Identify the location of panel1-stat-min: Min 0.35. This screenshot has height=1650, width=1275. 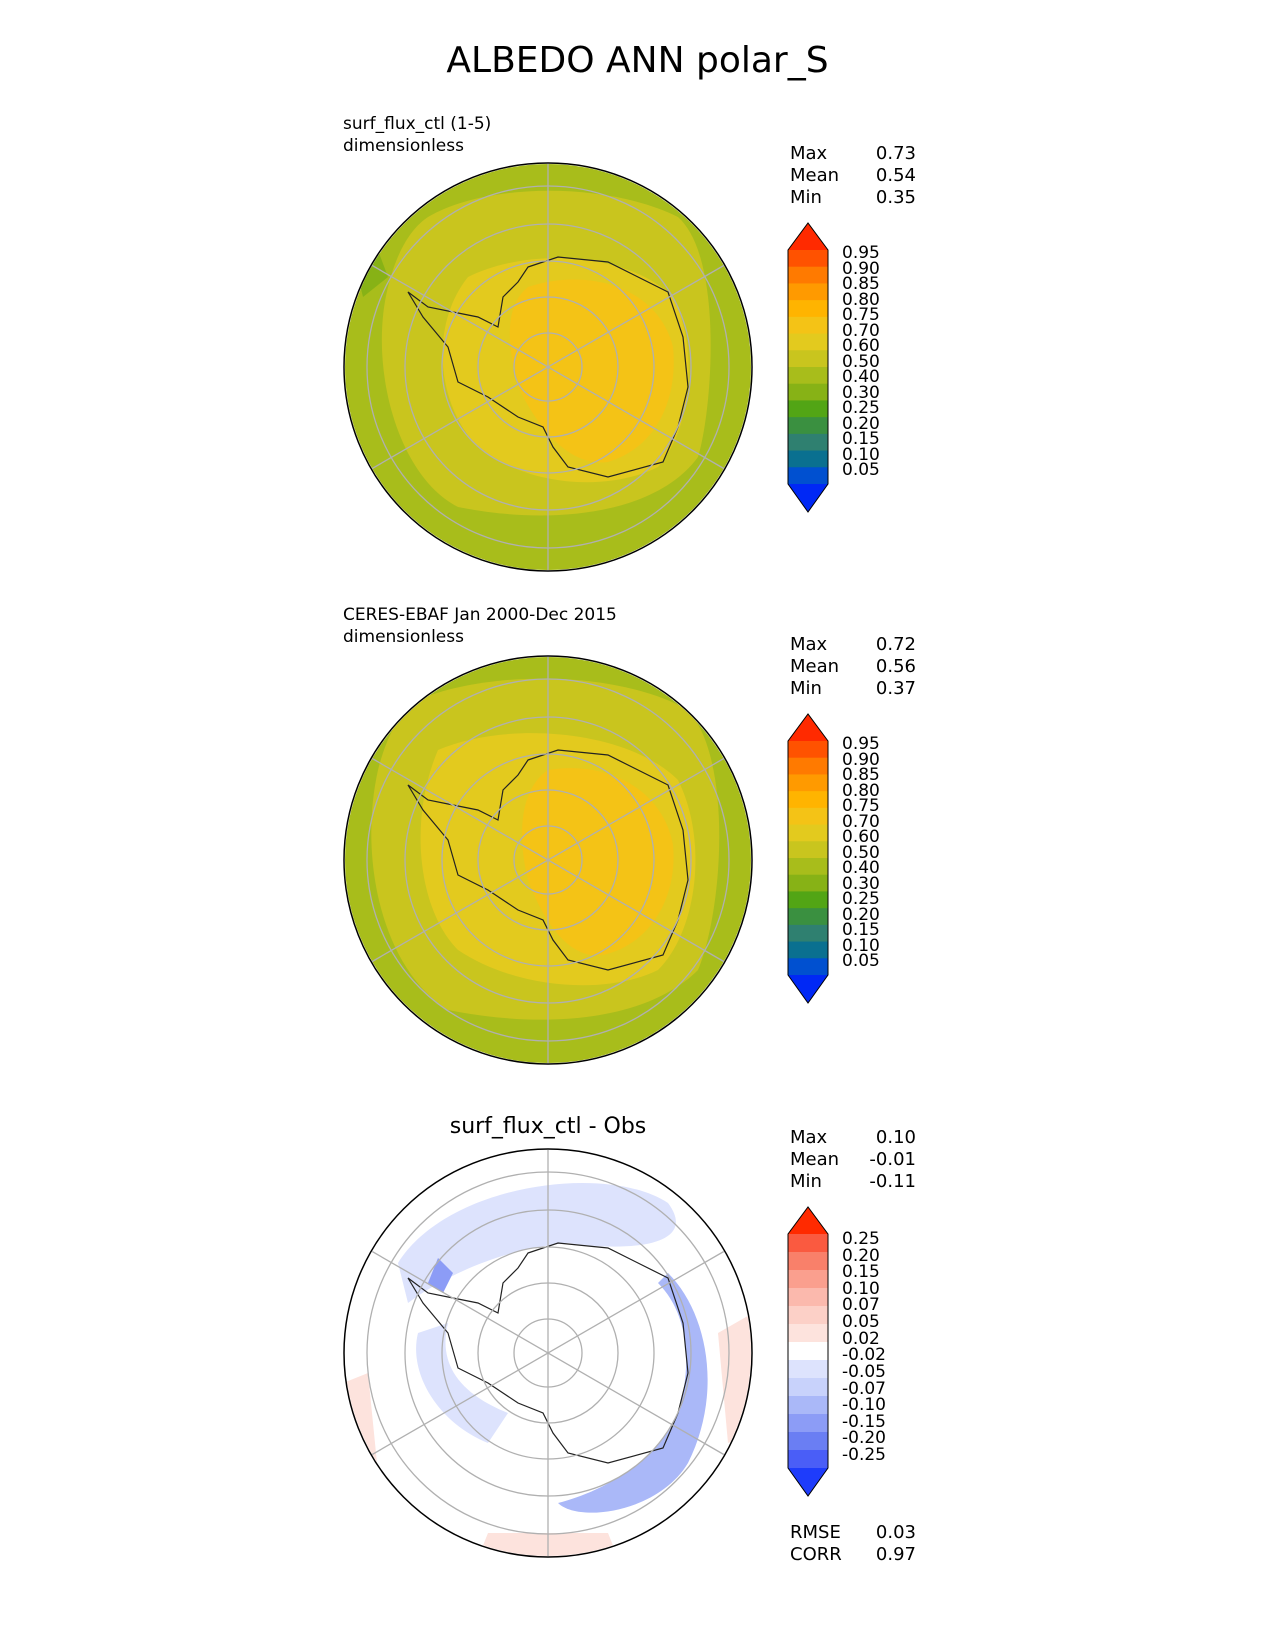
(853, 197).